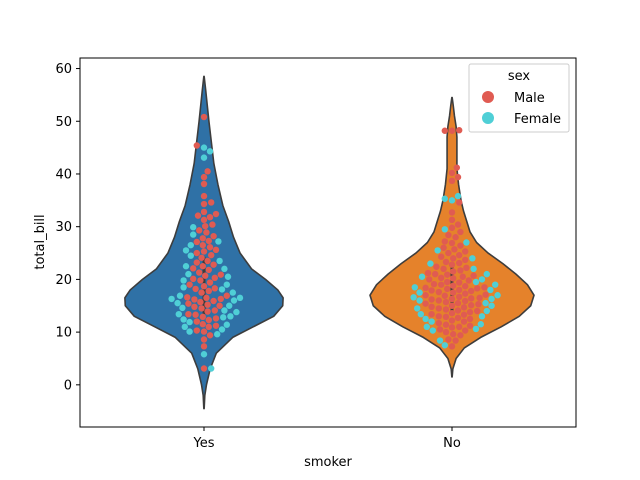 The image size is (640, 480). I want to click on legend-label-male: Male, so click(529, 98).